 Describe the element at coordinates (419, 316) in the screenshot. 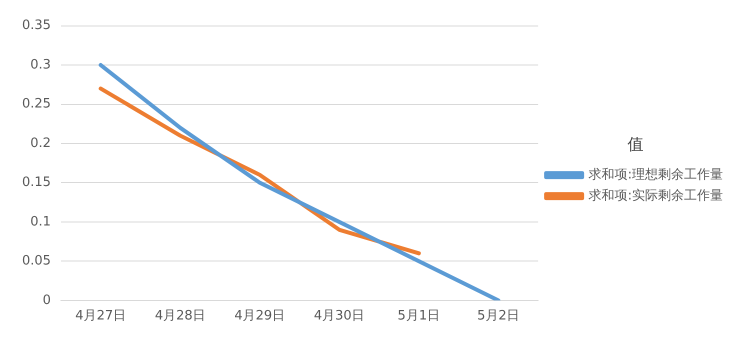

I see `x-tick-label: 5月1日` at that location.